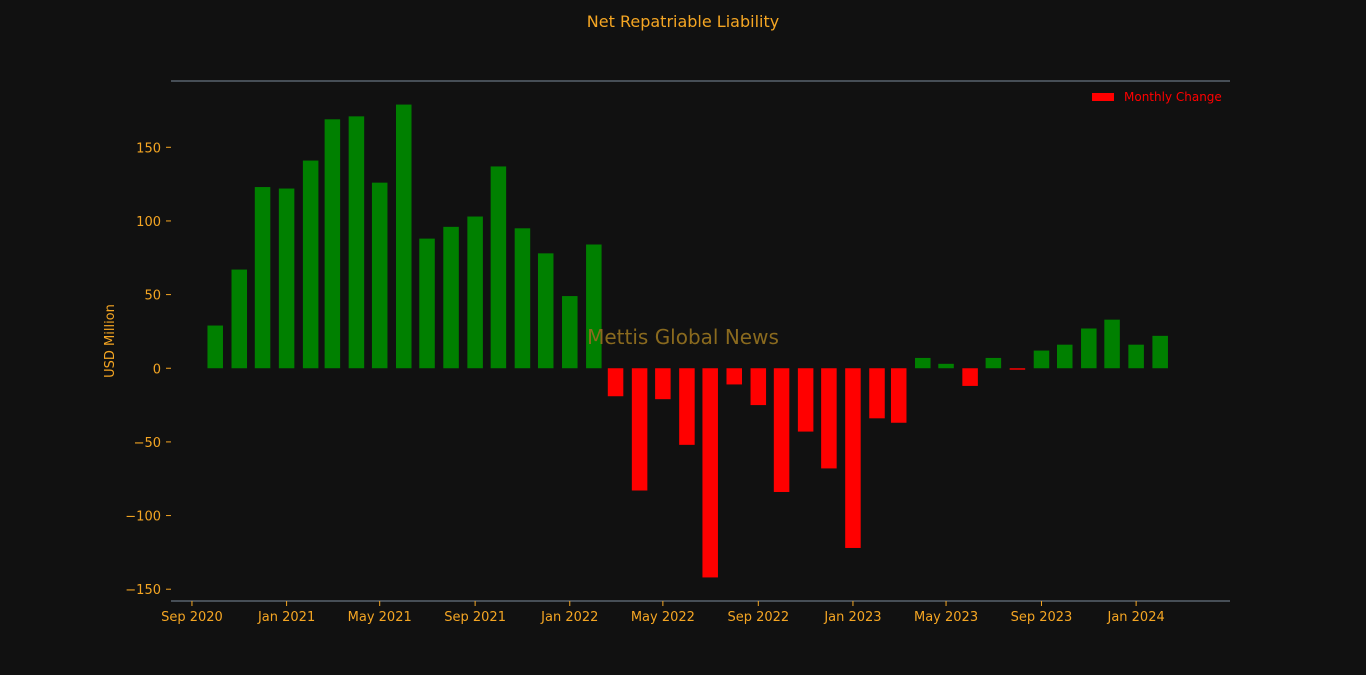 This screenshot has height=675, width=1366. I want to click on y-tick-label: 0, so click(157, 369).